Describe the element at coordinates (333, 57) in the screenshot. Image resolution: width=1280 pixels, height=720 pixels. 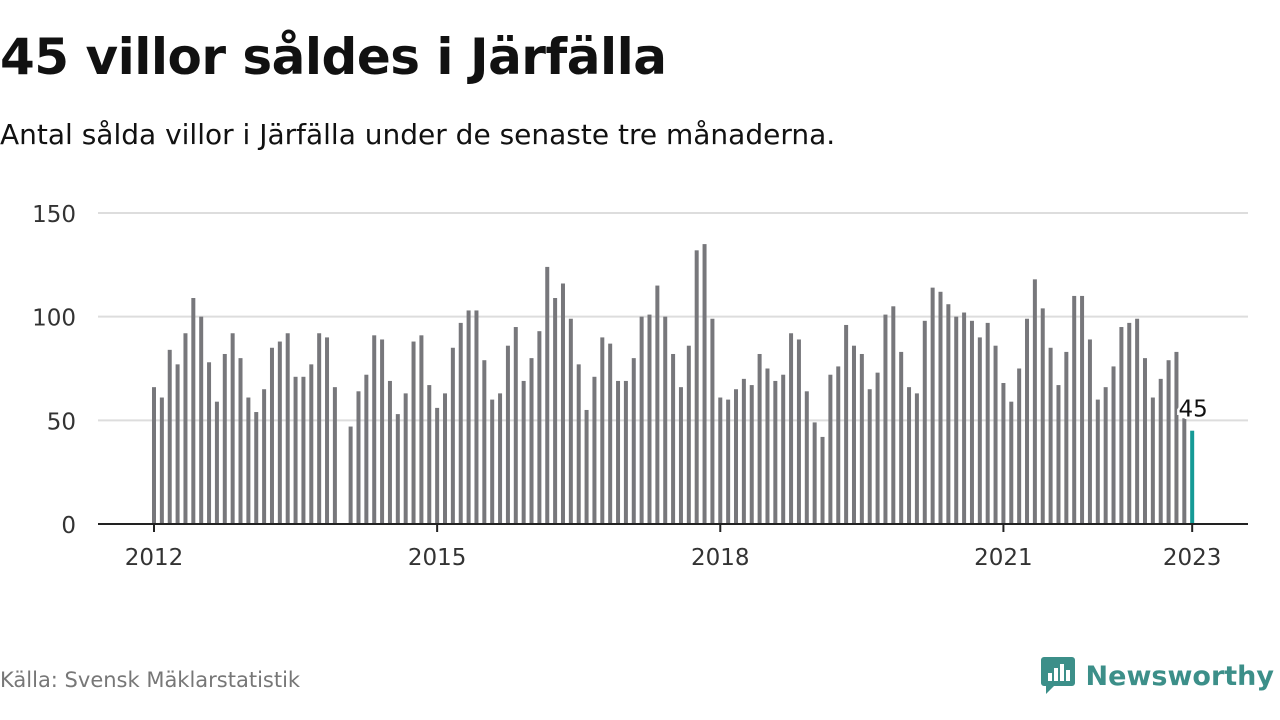
I see `chart-title: 45 villor såldes i Järfälla` at that location.